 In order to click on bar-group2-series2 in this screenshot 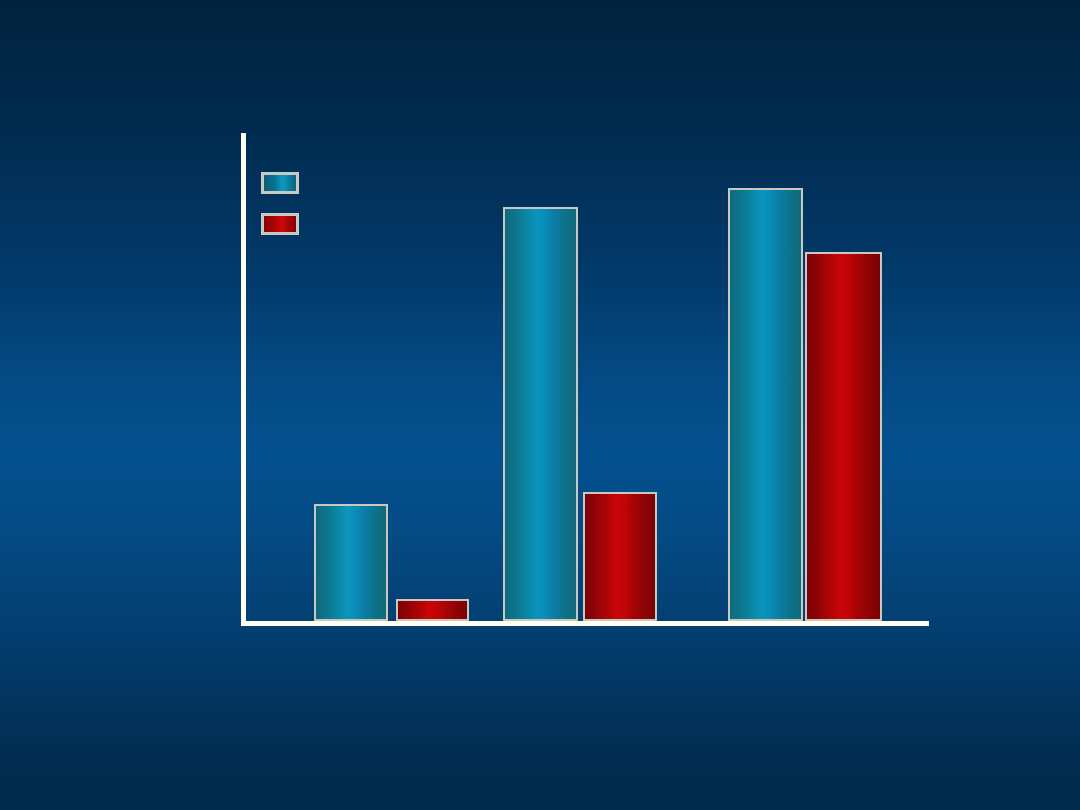, I will do `click(620, 556)`.